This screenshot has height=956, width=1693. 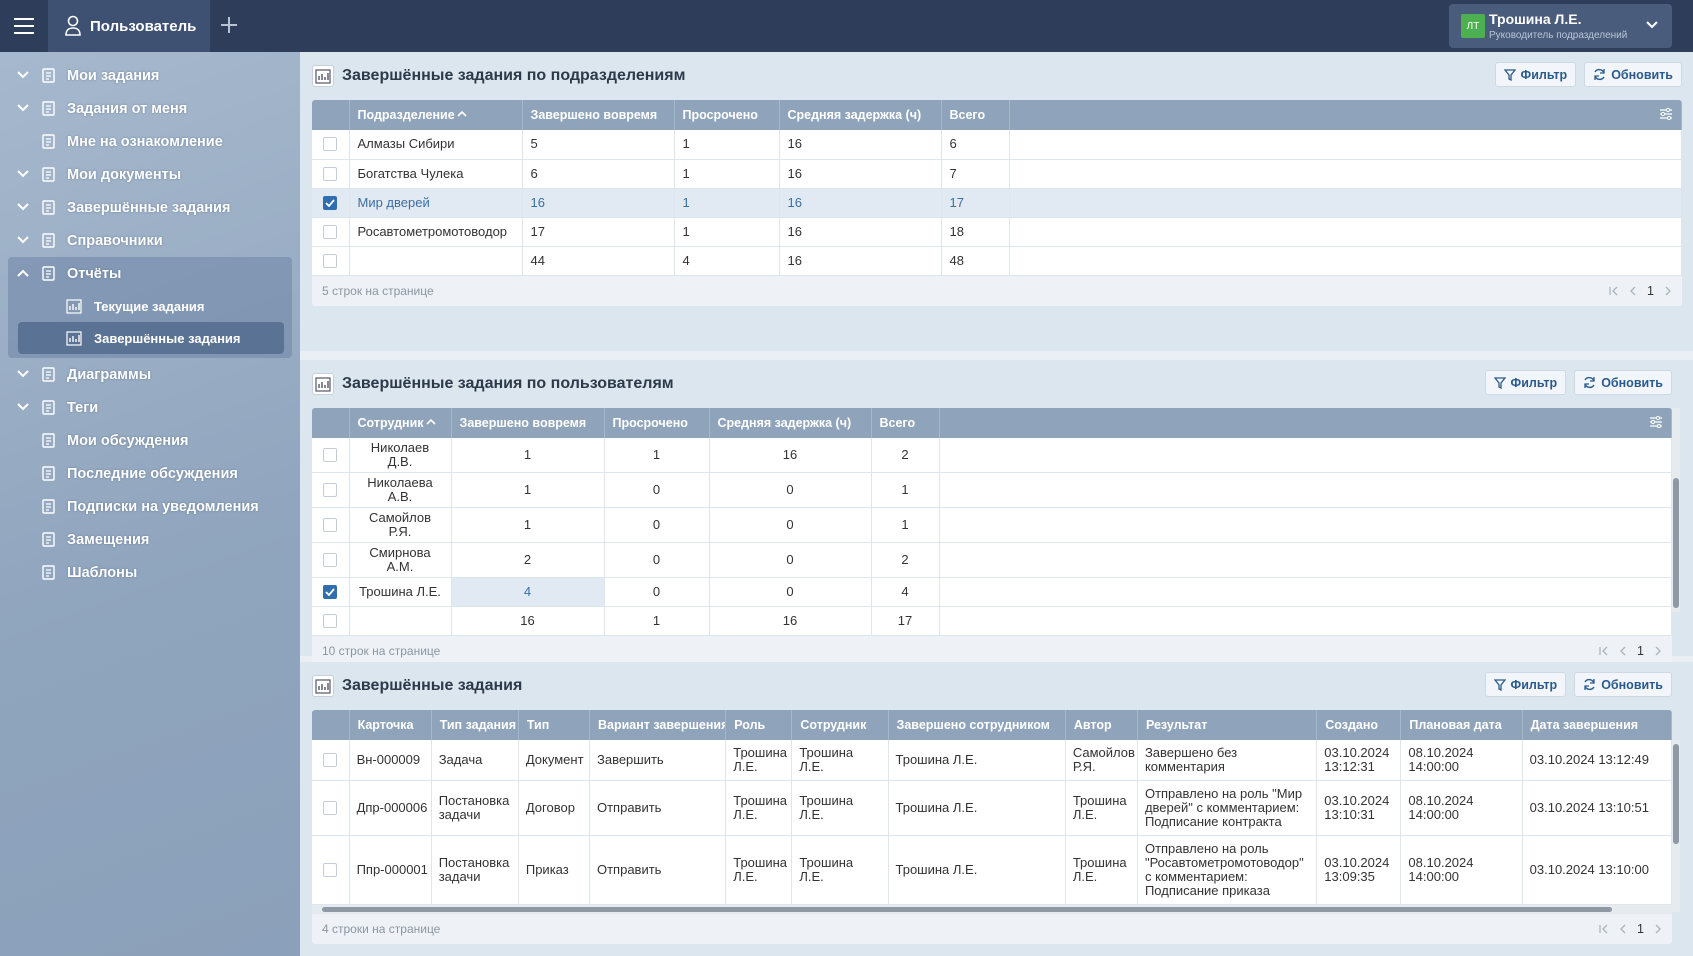 What do you see at coordinates (150, 108) in the screenshot?
I see `menu-item: Задания от меня` at bounding box center [150, 108].